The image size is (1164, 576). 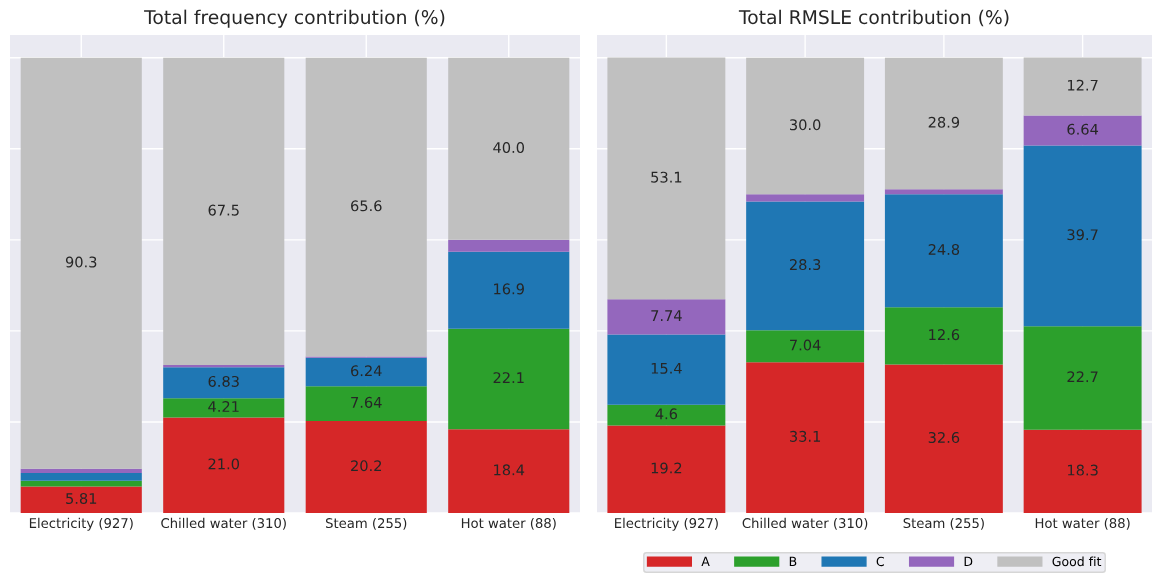 I want to click on chart-title: Total RMSLE contribution (%), so click(x=873, y=18).